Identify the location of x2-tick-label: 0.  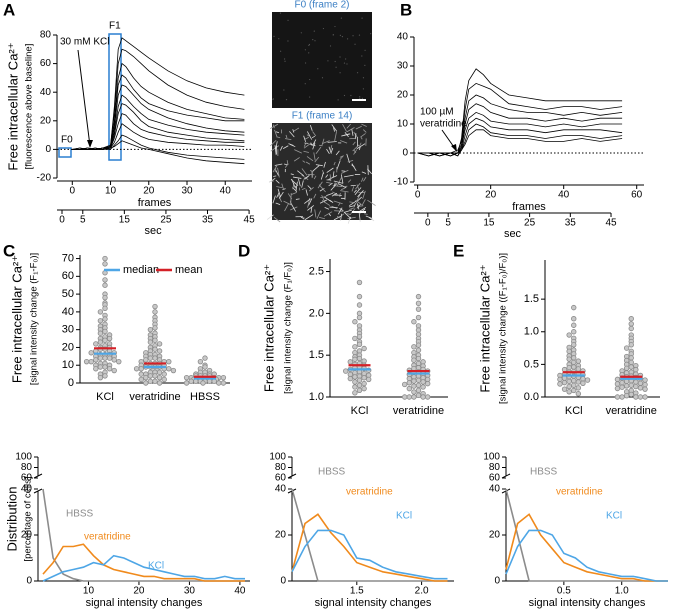
(62, 220).